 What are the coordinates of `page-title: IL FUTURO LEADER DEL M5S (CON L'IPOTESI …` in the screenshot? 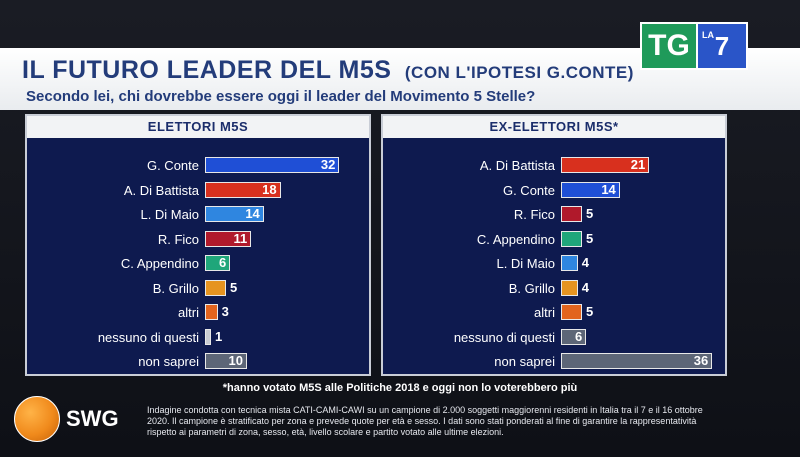 It's located at (328, 70).